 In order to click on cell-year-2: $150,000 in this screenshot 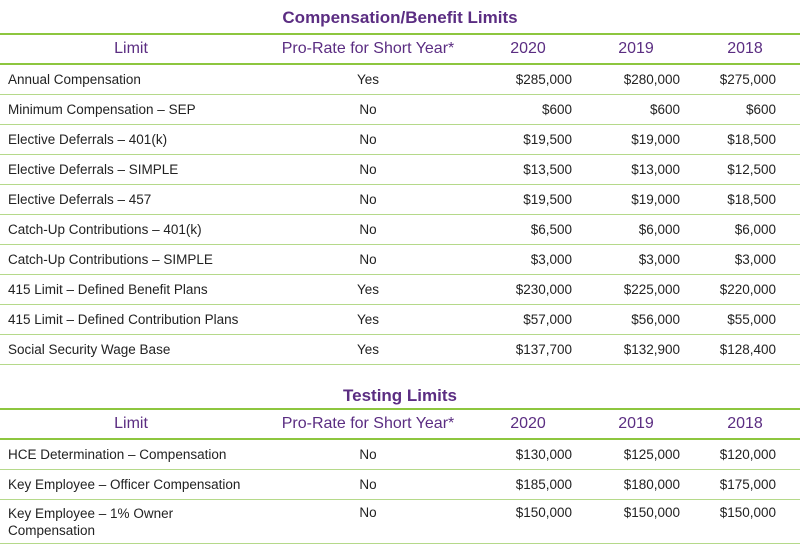, I will do `click(651, 512)`.